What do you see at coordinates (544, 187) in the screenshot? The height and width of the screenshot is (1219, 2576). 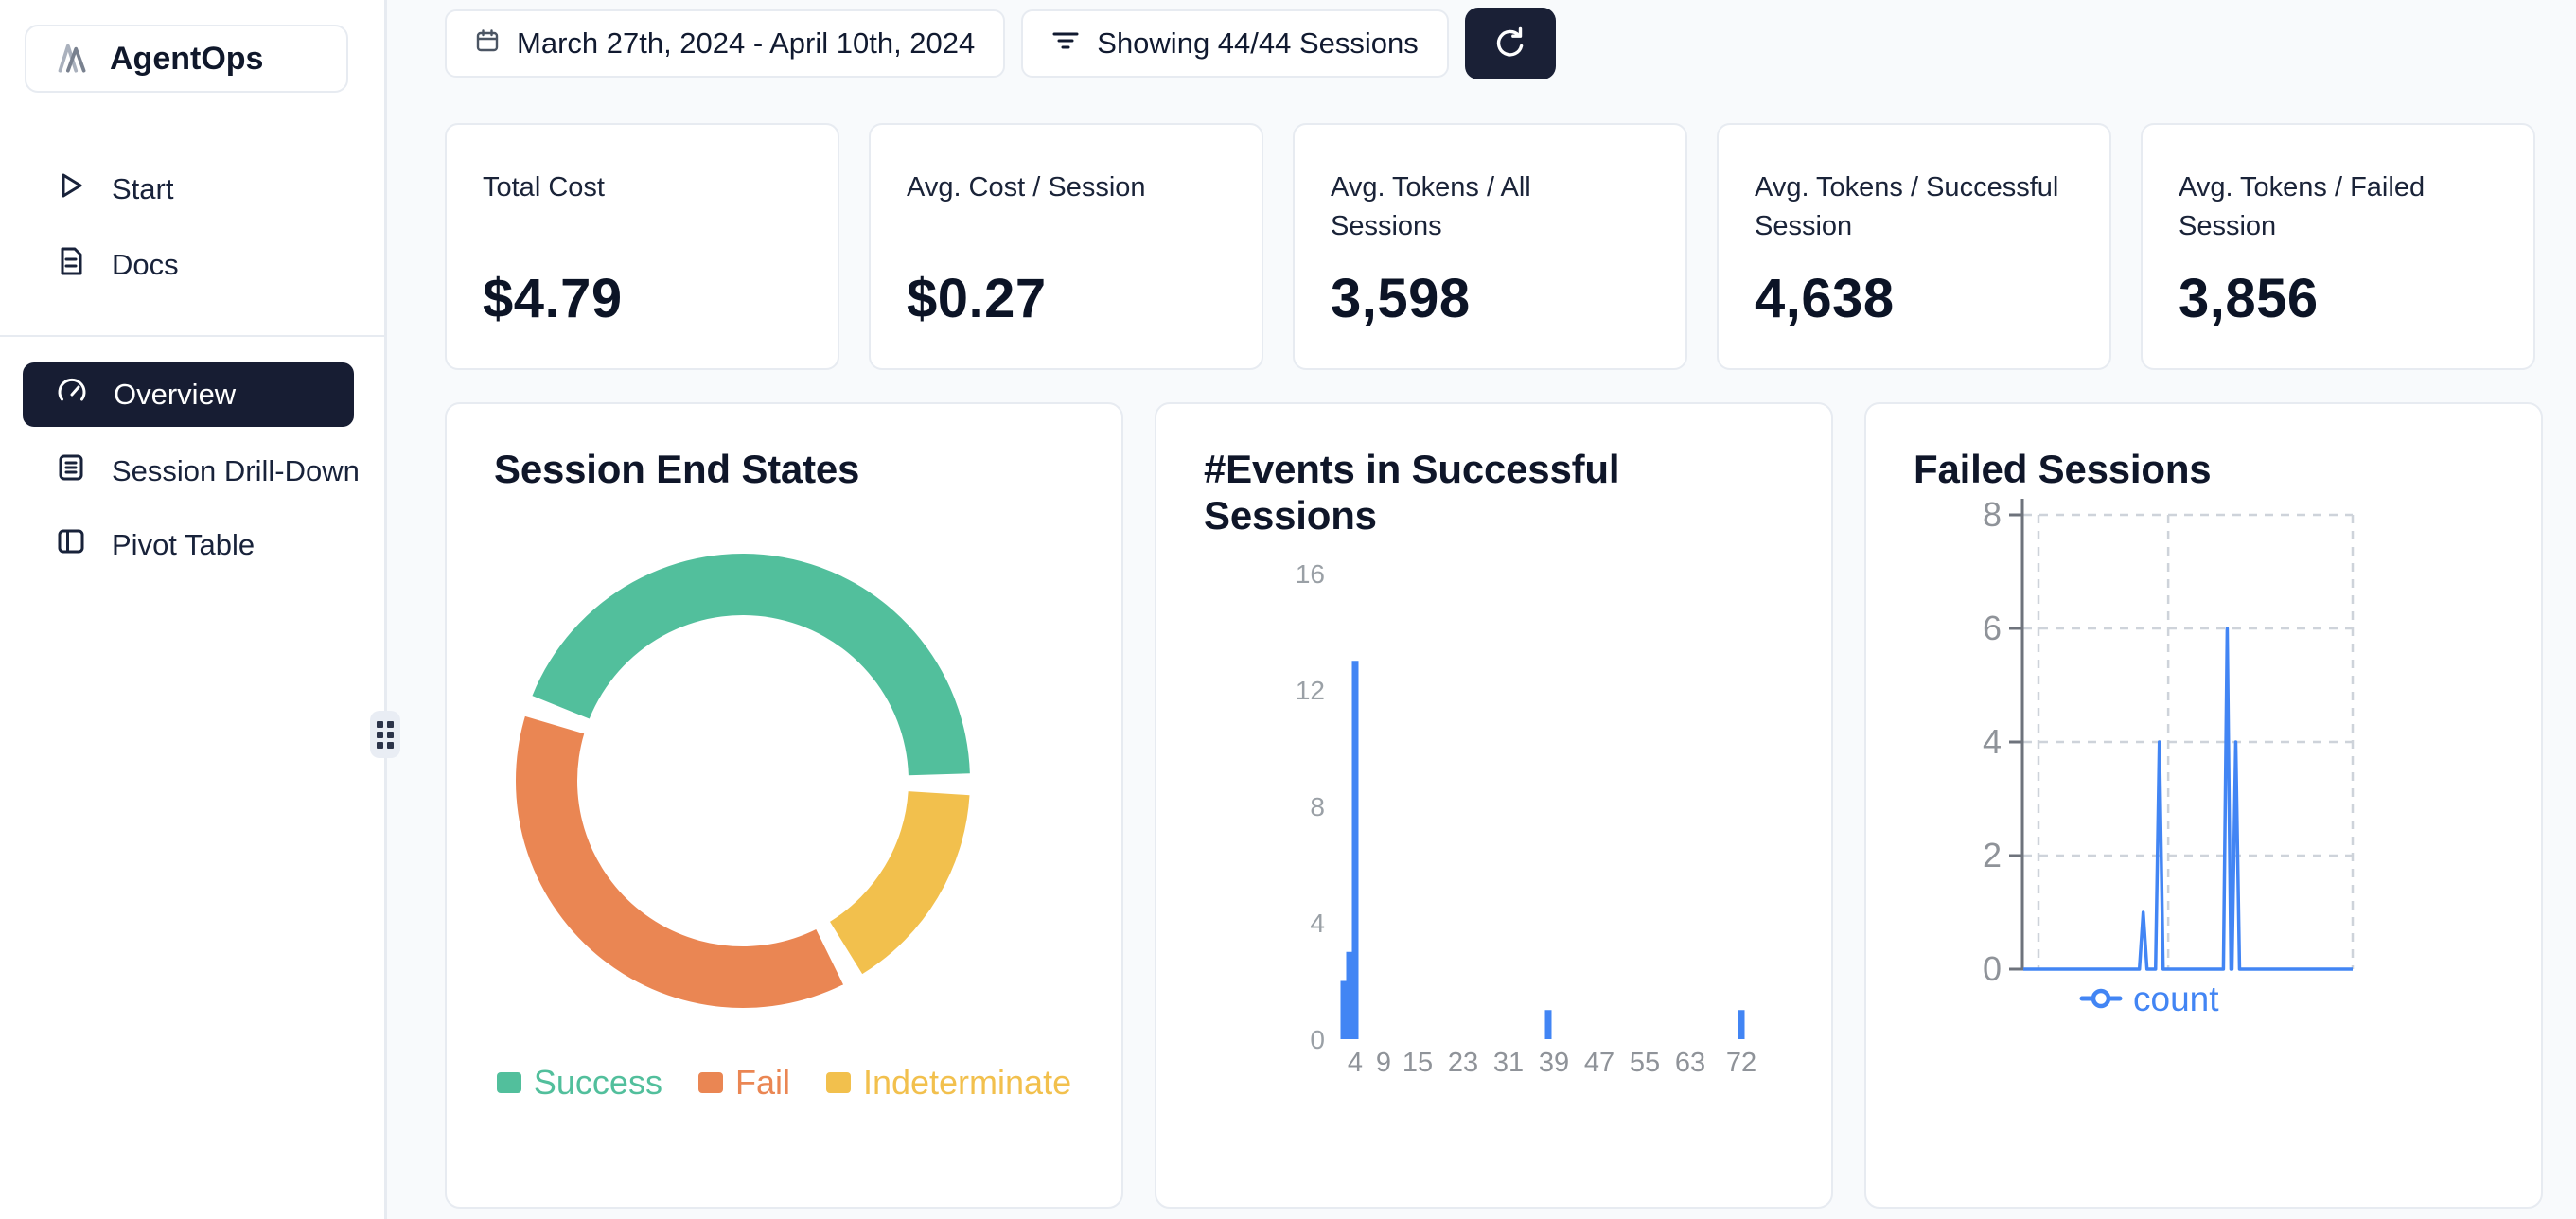 I see `stat-label: Total Cost` at bounding box center [544, 187].